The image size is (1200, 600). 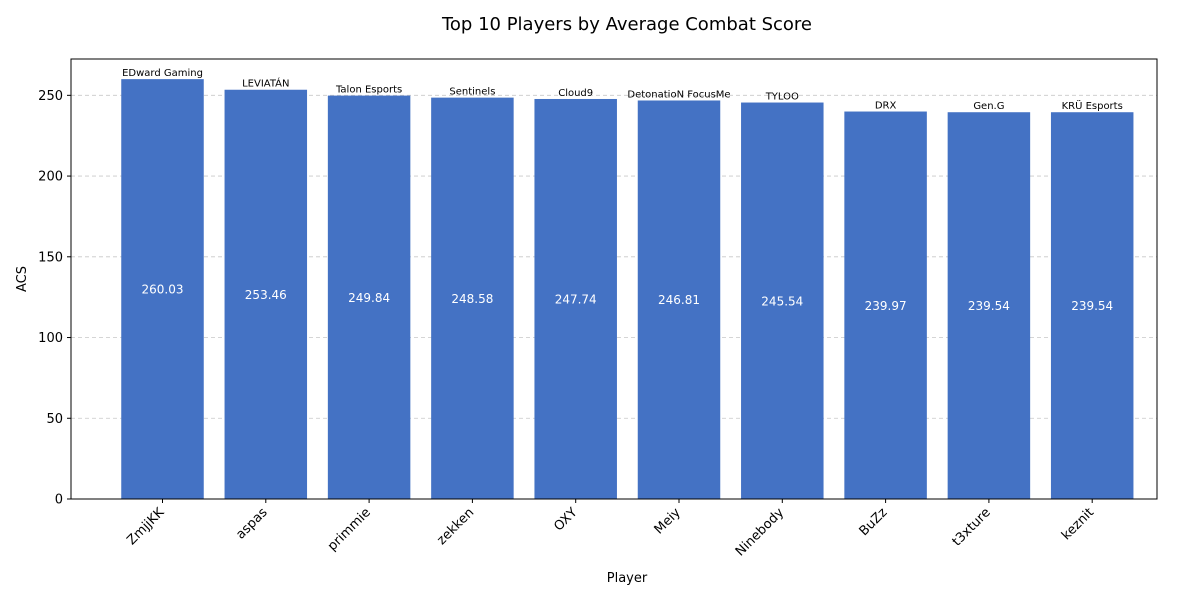 I want to click on bar-value-label: 247.74, so click(x=576, y=299).